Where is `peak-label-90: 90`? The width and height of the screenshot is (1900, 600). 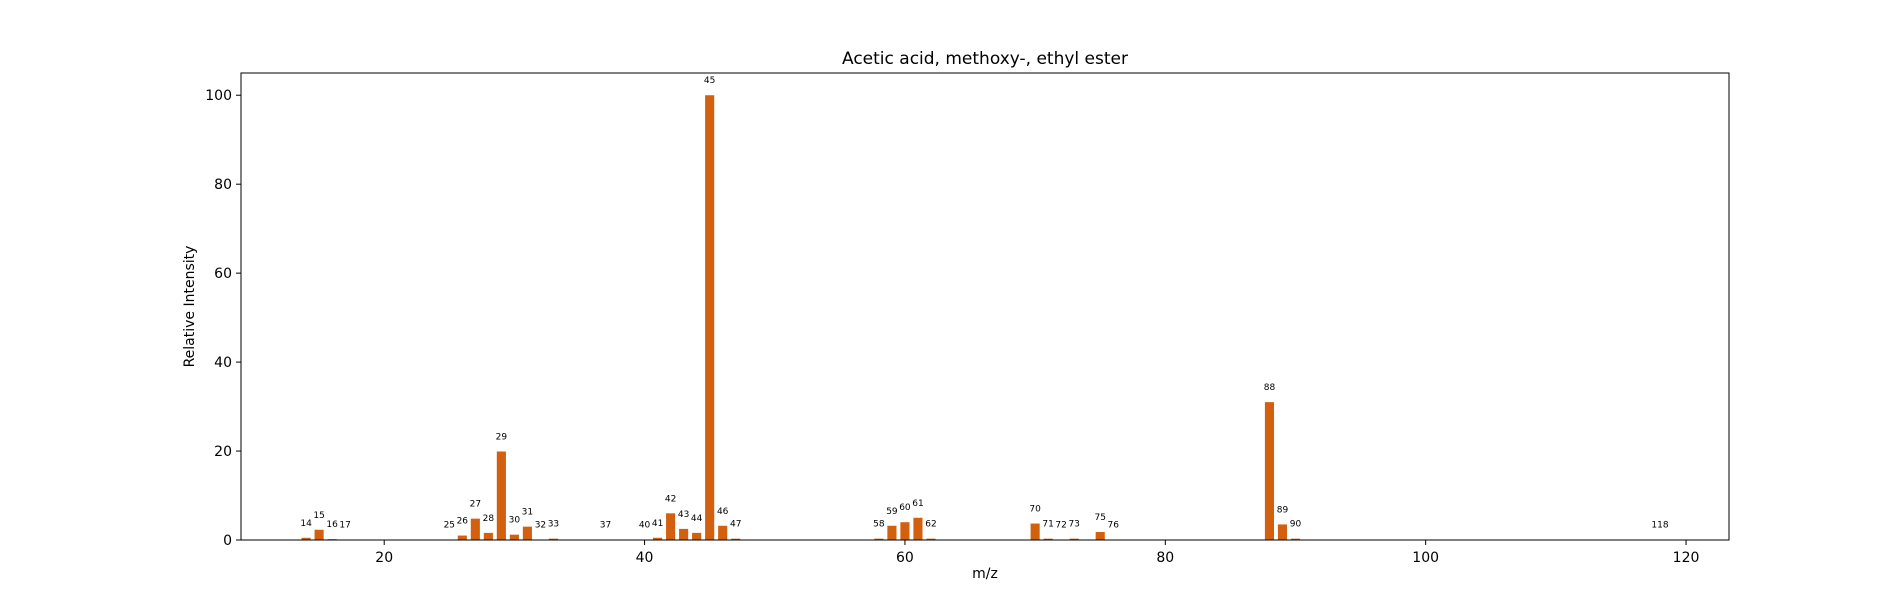 peak-label-90: 90 is located at coordinates (1296, 525).